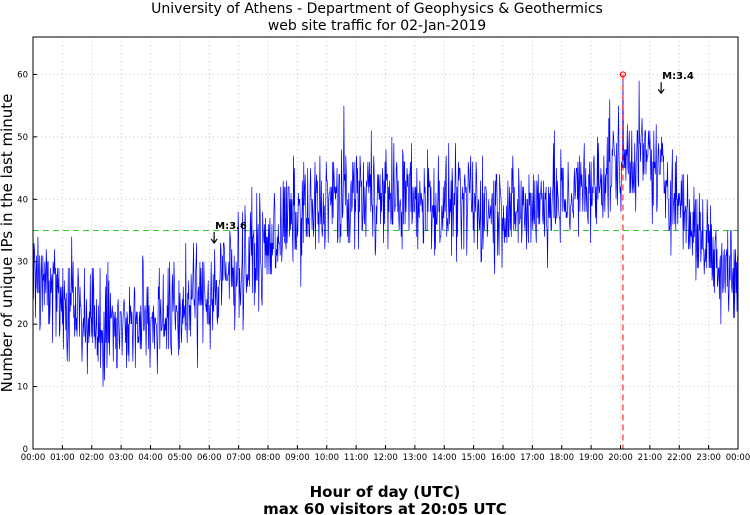 Image resolution: width=750 pixels, height=515 pixels. I want to click on annotation-label: M:3.6, so click(231, 226).